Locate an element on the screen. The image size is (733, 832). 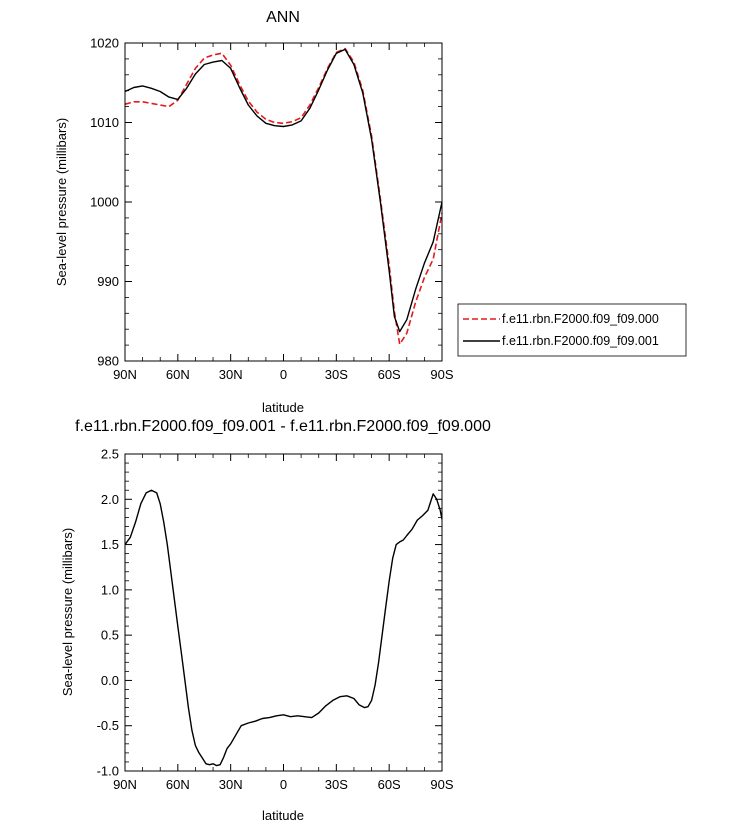
top-x-tick-label: 60S is located at coordinates (389, 374).